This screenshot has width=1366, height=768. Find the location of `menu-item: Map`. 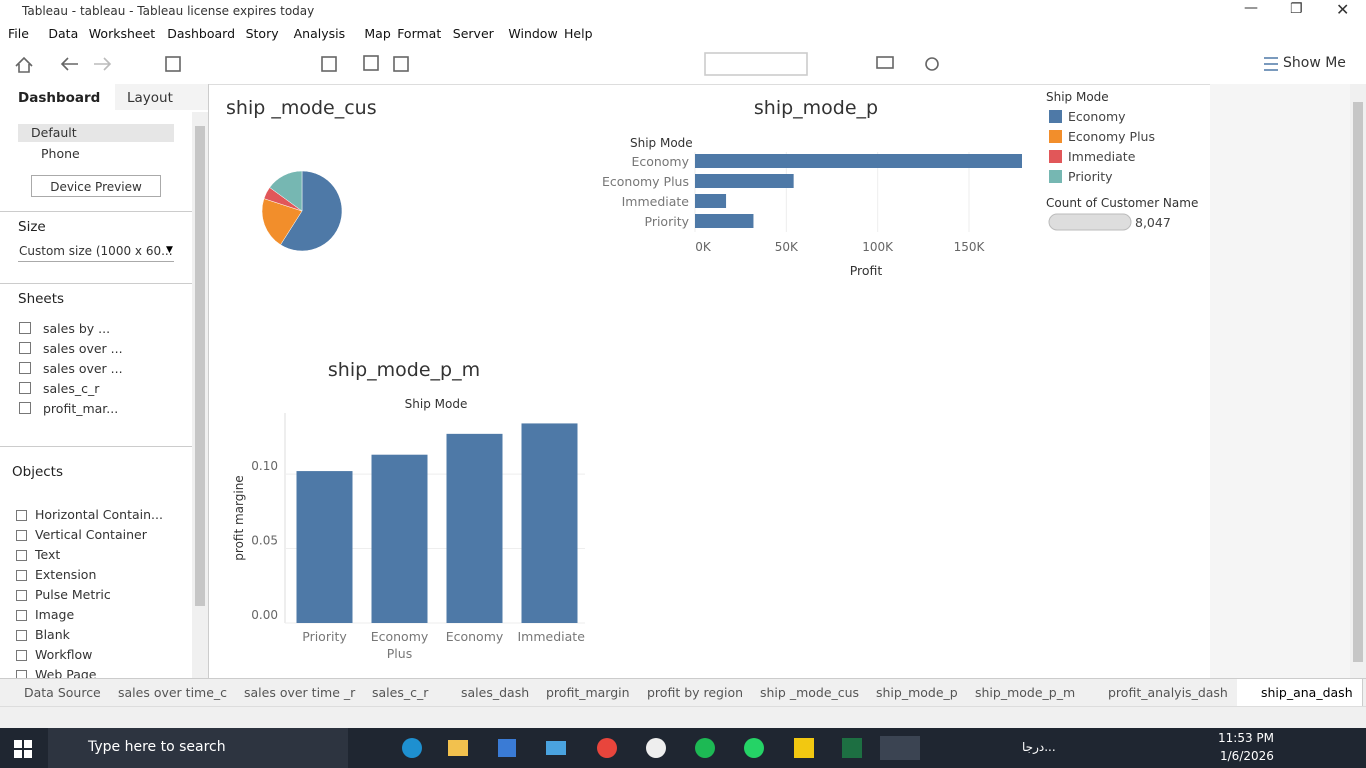

menu-item: Map is located at coordinates (377, 33).